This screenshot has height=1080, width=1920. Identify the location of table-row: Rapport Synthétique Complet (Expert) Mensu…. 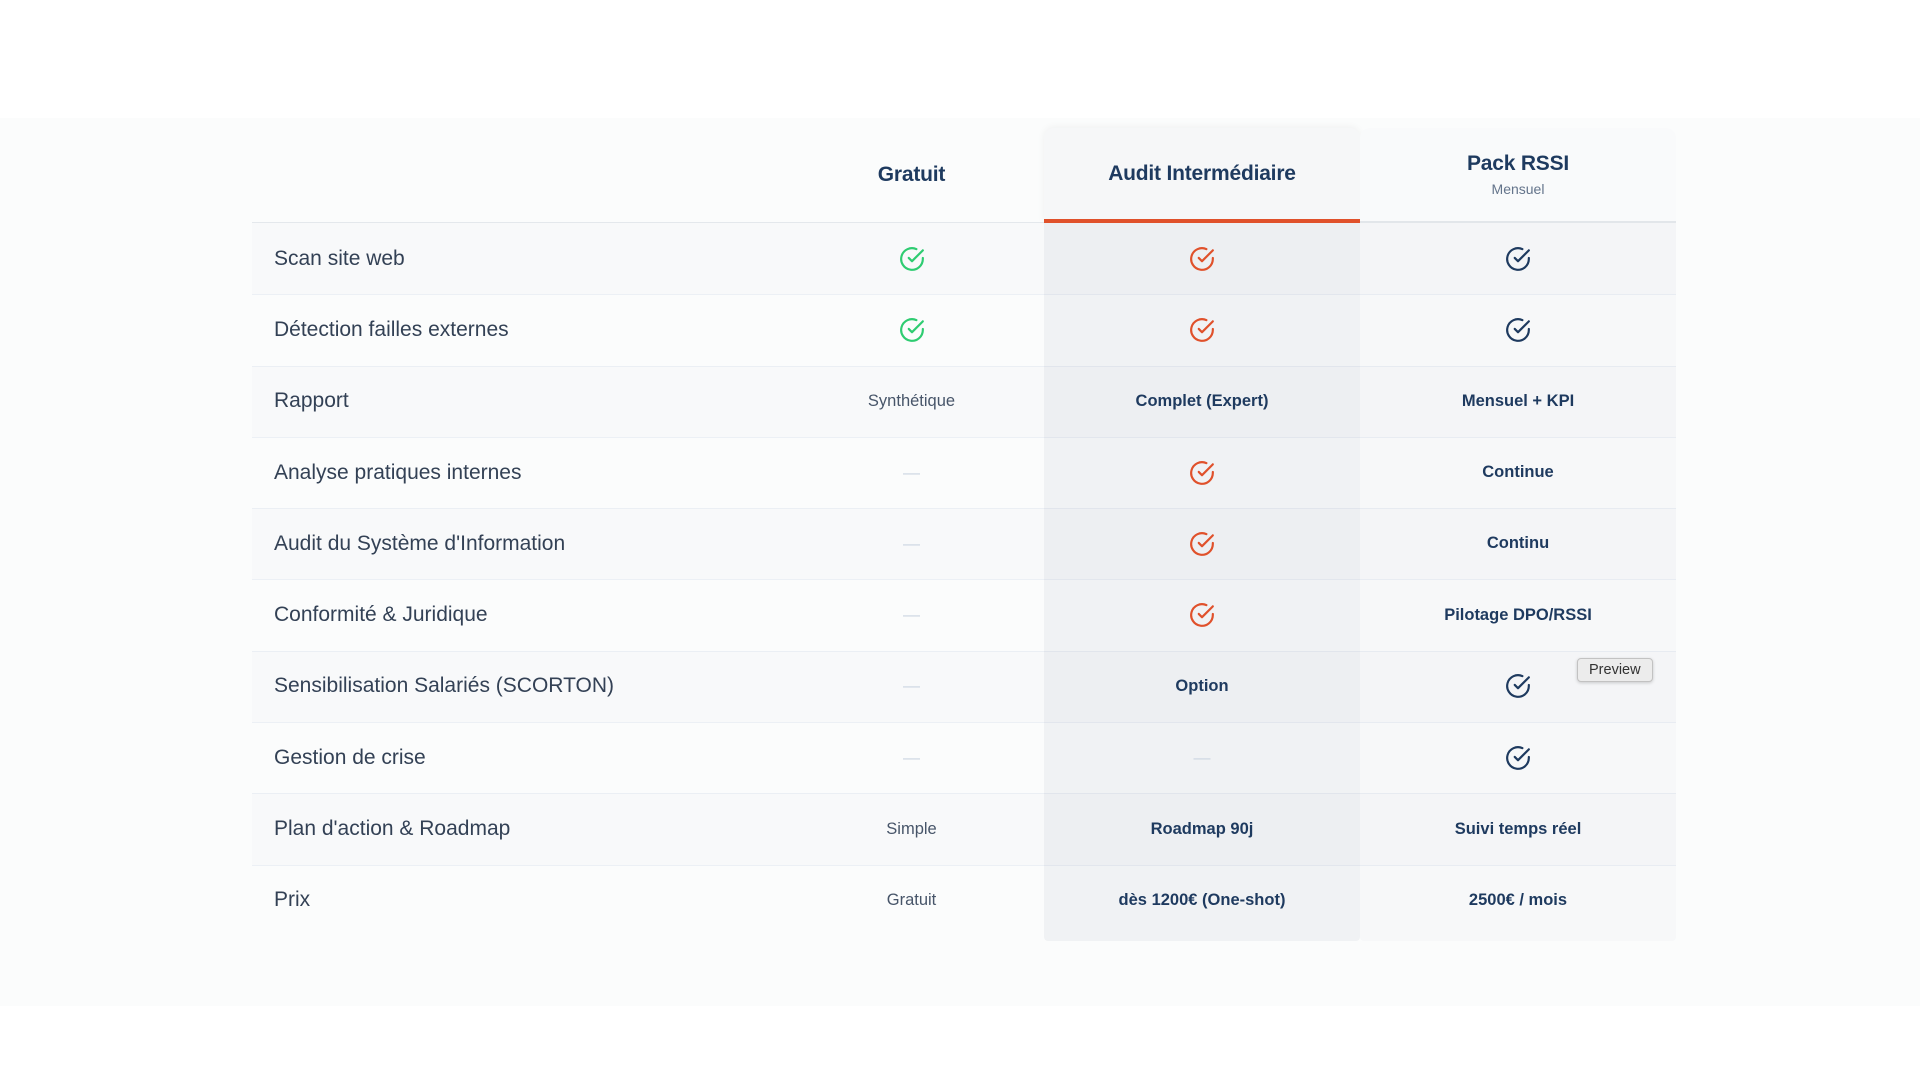
(964, 401).